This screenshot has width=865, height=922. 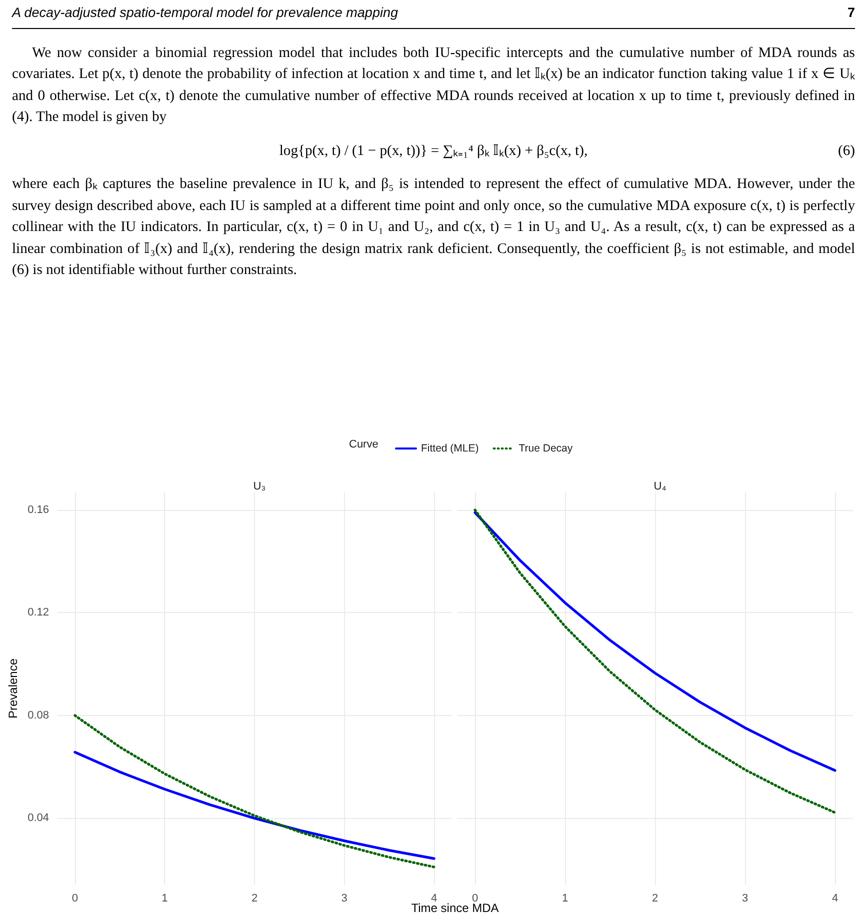 What do you see at coordinates (433, 85) in the screenshot?
I see `text: We now consider a binomial regression model that includes both IU-specific intercepts and the cumulative number of MDA rounds as covariates. Let p(x, t) denote the probability of infection at location x and time t, and let 𝕀ₖ(x) be an indicator function taking value 1 if x ∈ Uₖ and 0 otherwise. Let c(x, t) denote the cumulative number of effective MDA rounds received at location x up to time t, previously defined in (4). The model is given by` at bounding box center [433, 85].